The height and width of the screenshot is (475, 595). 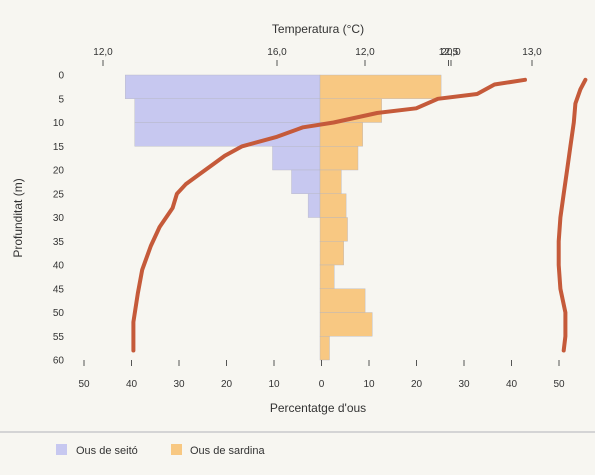 I want to click on depth-tick-label: 60, so click(x=59, y=361).